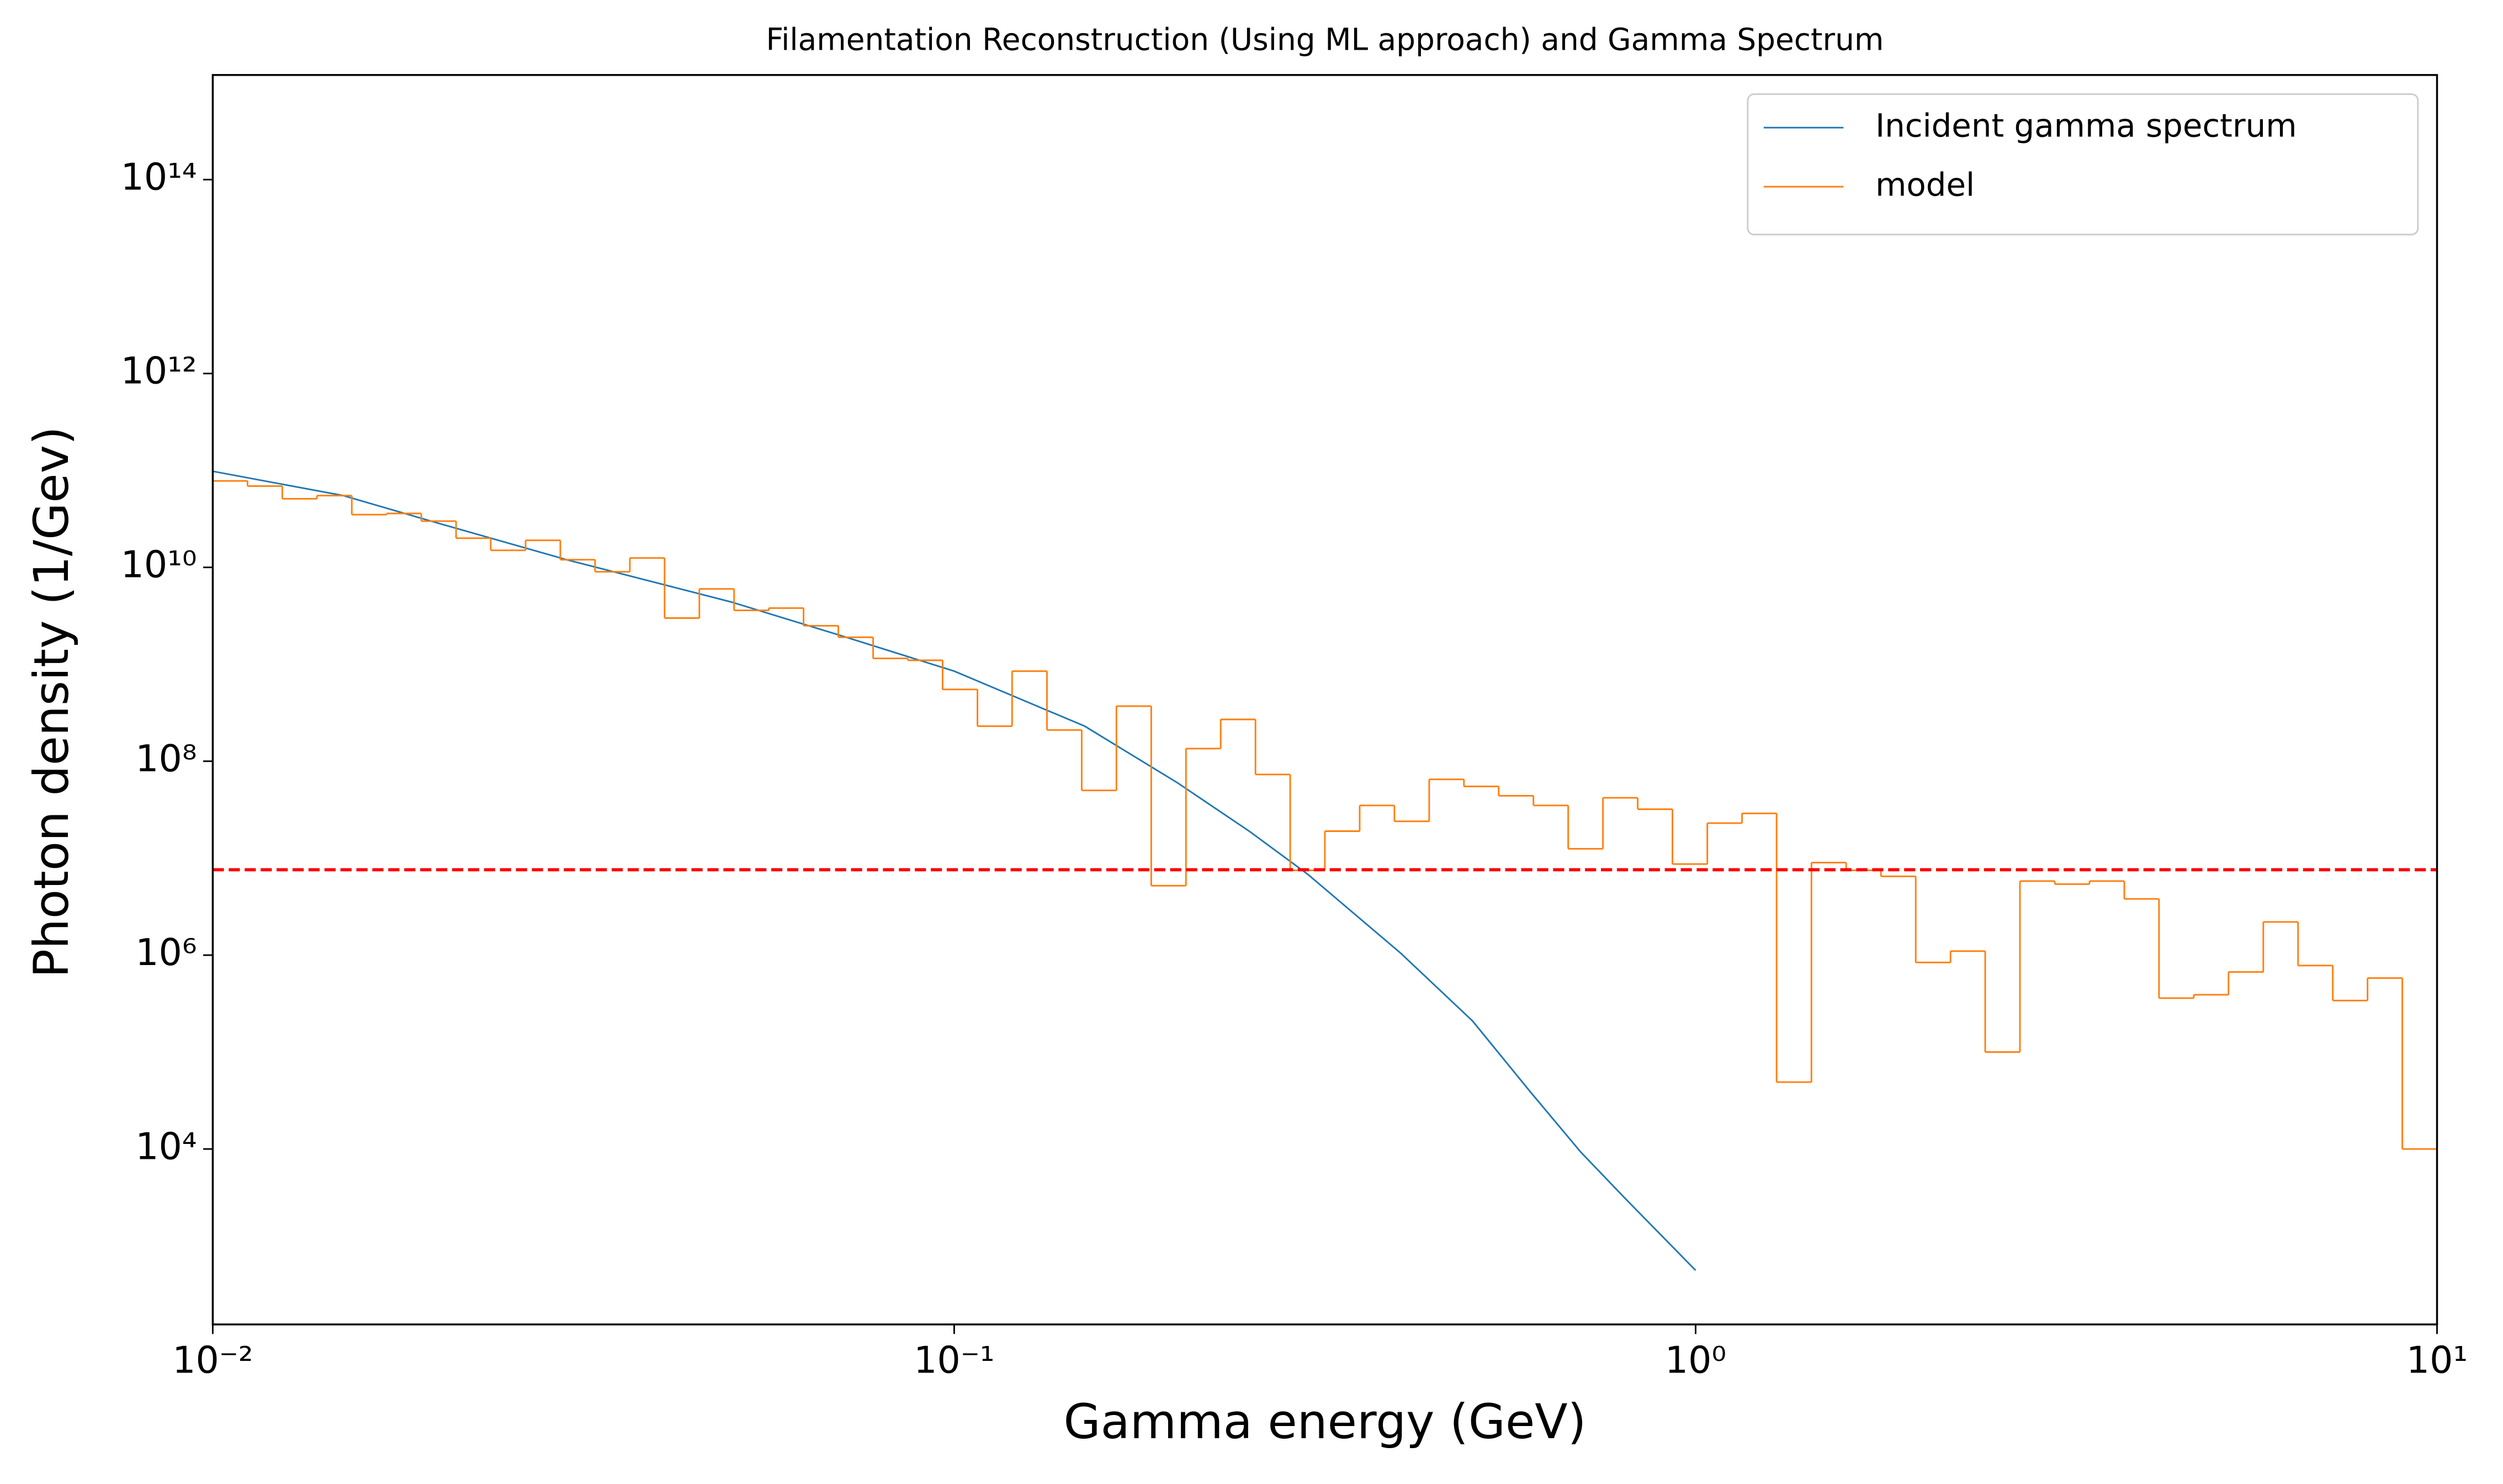  I want to click on x-tick-label: 10⁻¹, so click(954, 1359).